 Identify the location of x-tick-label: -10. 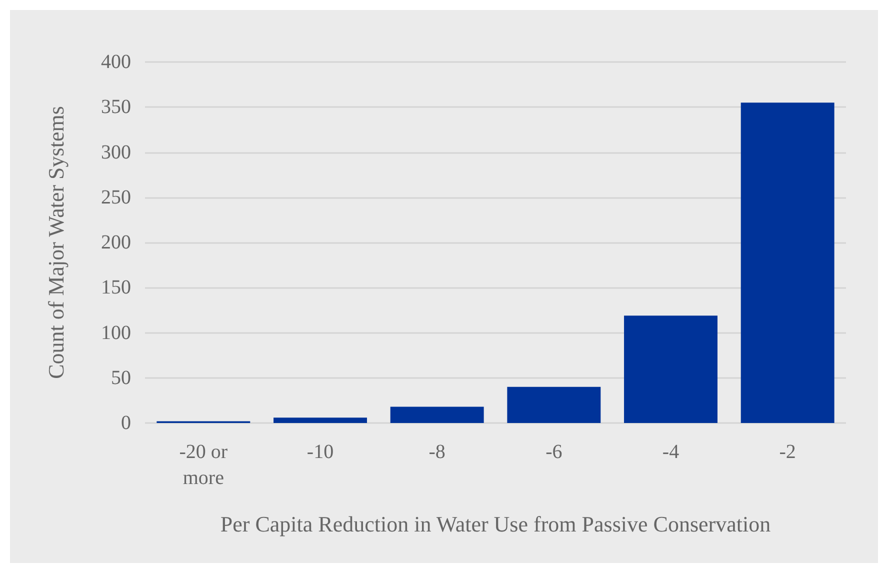
(320, 452).